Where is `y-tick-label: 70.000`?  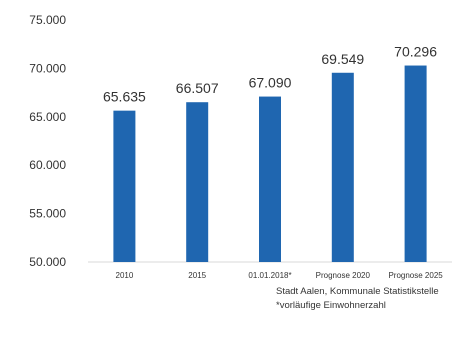 y-tick-label: 70.000 is located at coordinates (47, 68).